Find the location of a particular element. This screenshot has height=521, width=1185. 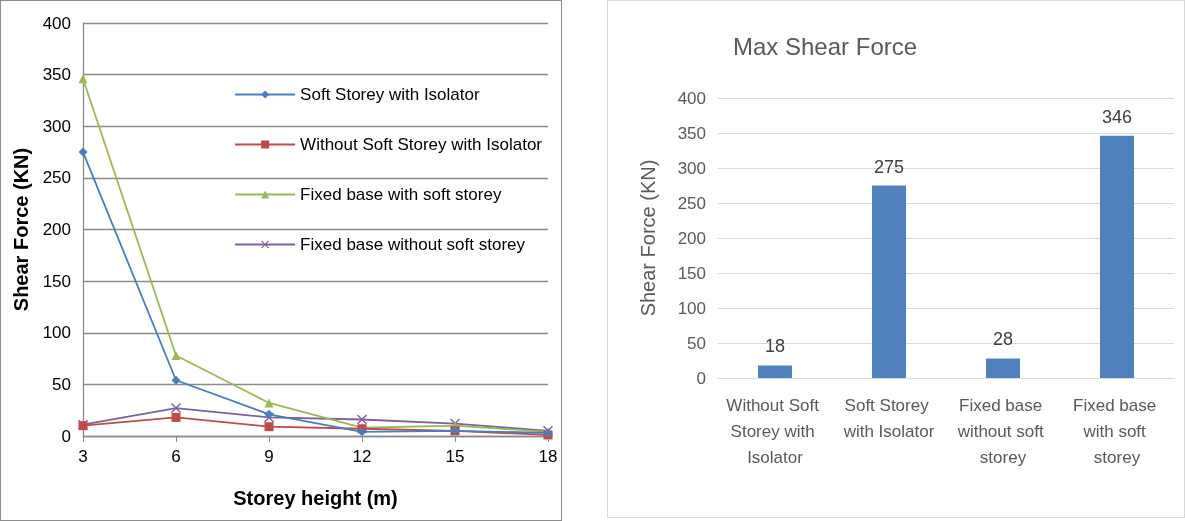

legend-label: Without Soft Storey with Isolator is located at coordinates (421, 144).